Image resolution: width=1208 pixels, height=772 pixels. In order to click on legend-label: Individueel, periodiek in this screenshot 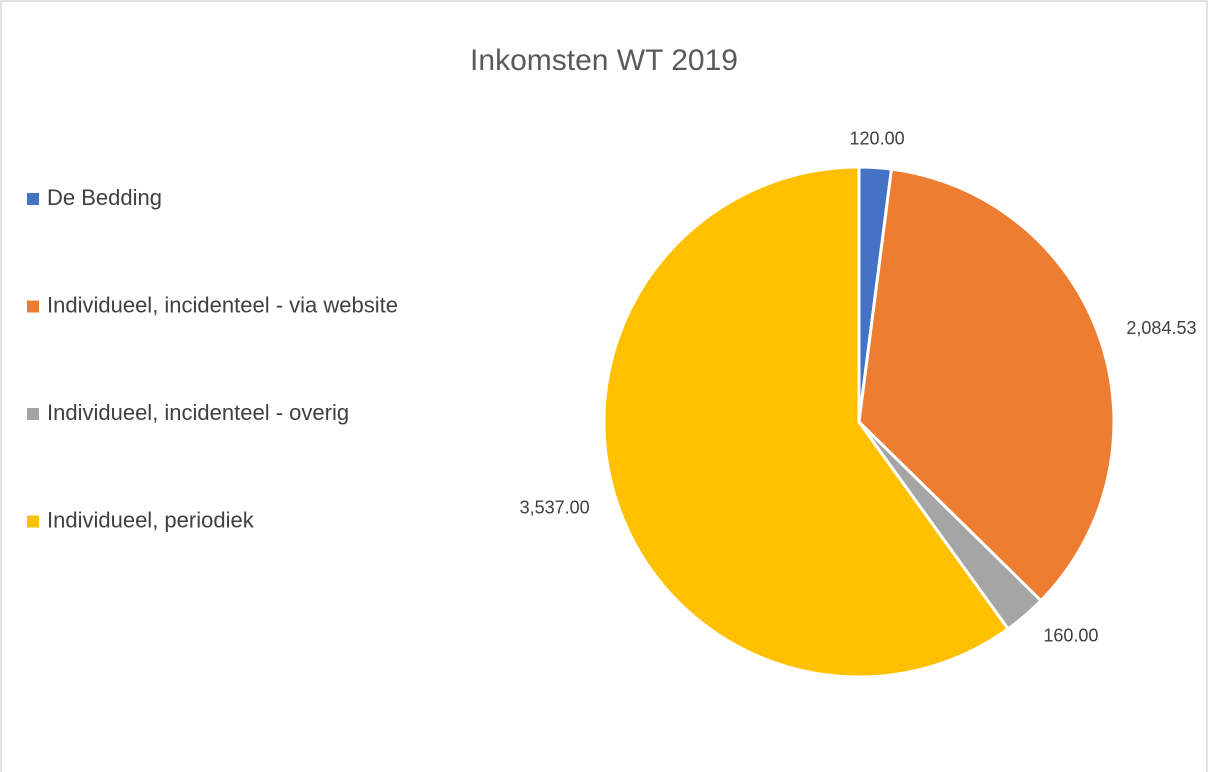, I will do `click(151, 519)`.